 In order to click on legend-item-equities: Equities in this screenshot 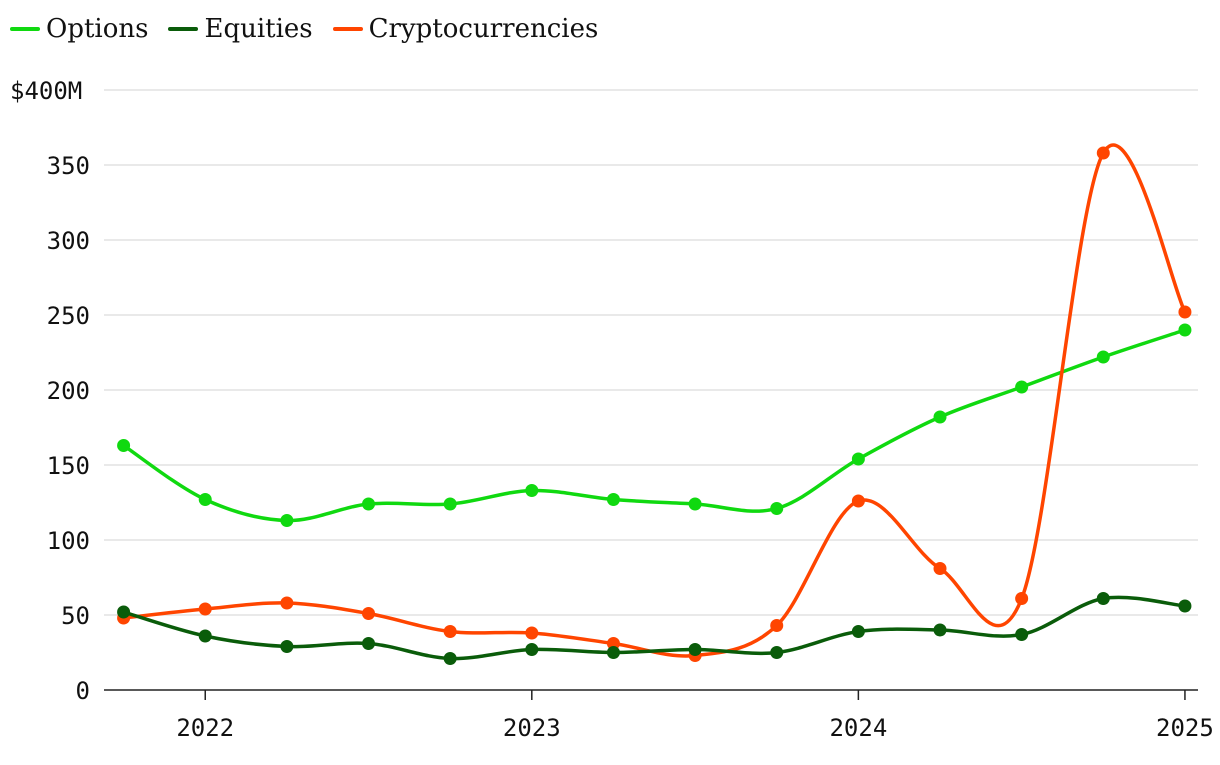, I will do `click(240, 29)`.